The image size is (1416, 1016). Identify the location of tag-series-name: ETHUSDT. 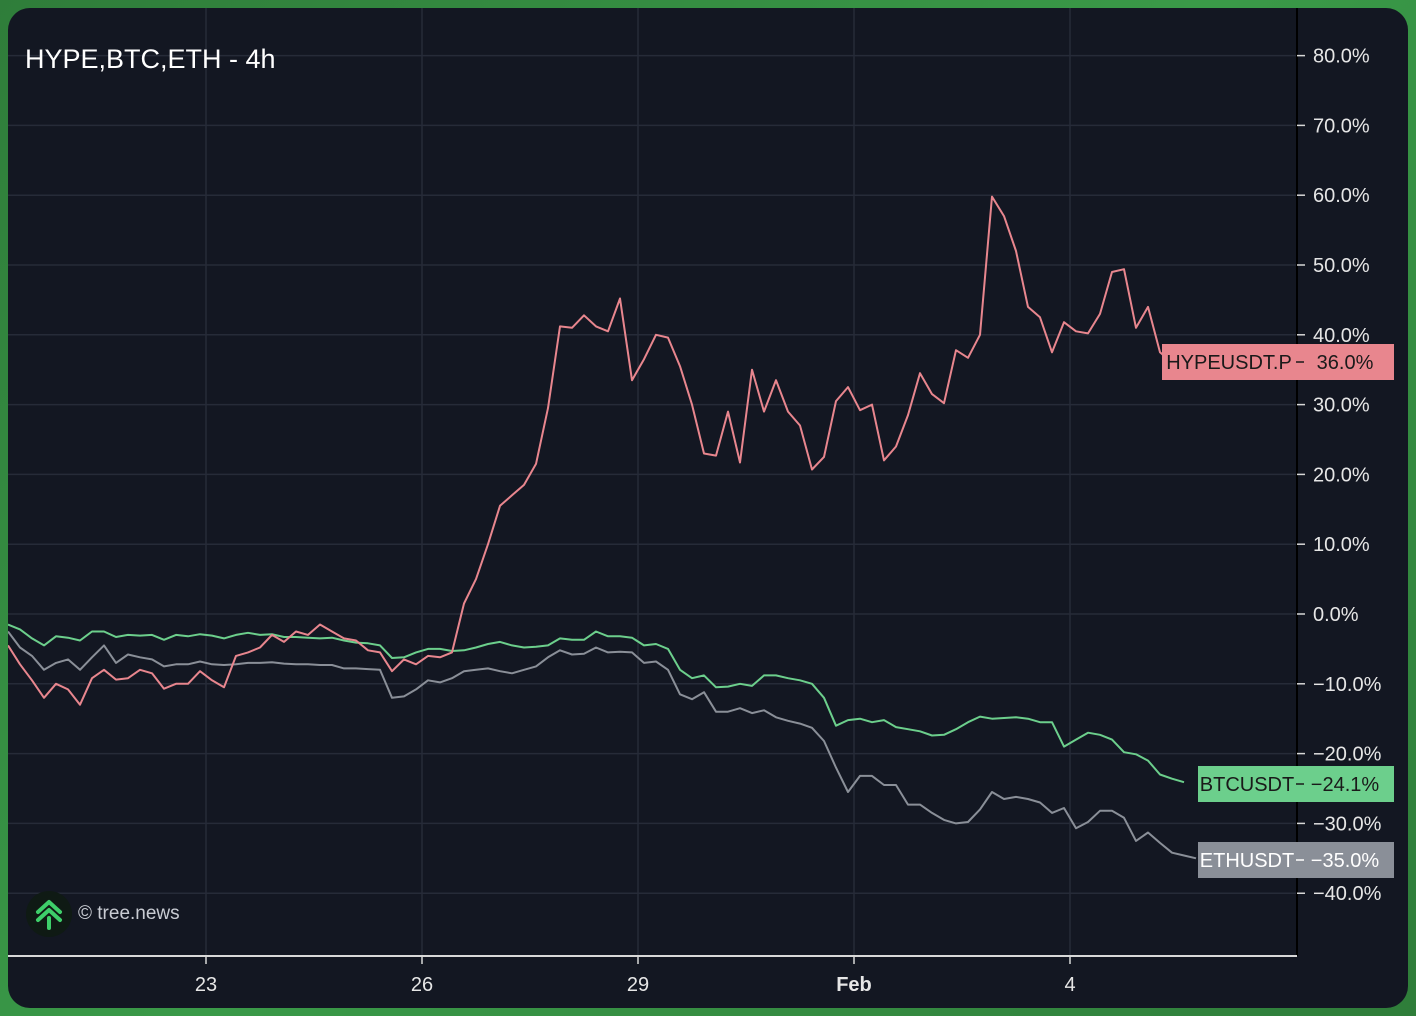
(1247, 861).